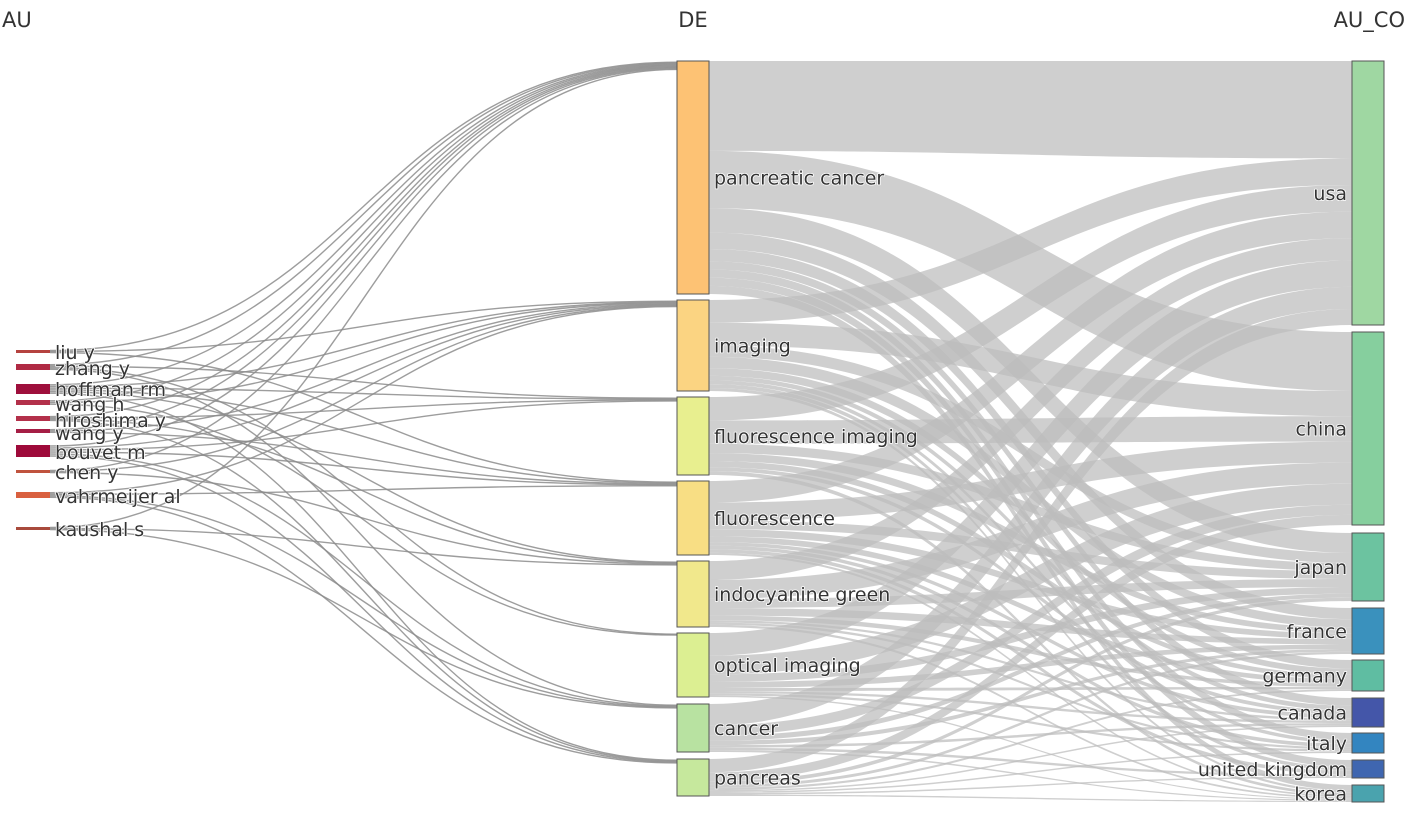 The height and width of the screenshot is (815, 1417). I want to click on link-chen-y-to-indocyanine-green, so click(363, 518).